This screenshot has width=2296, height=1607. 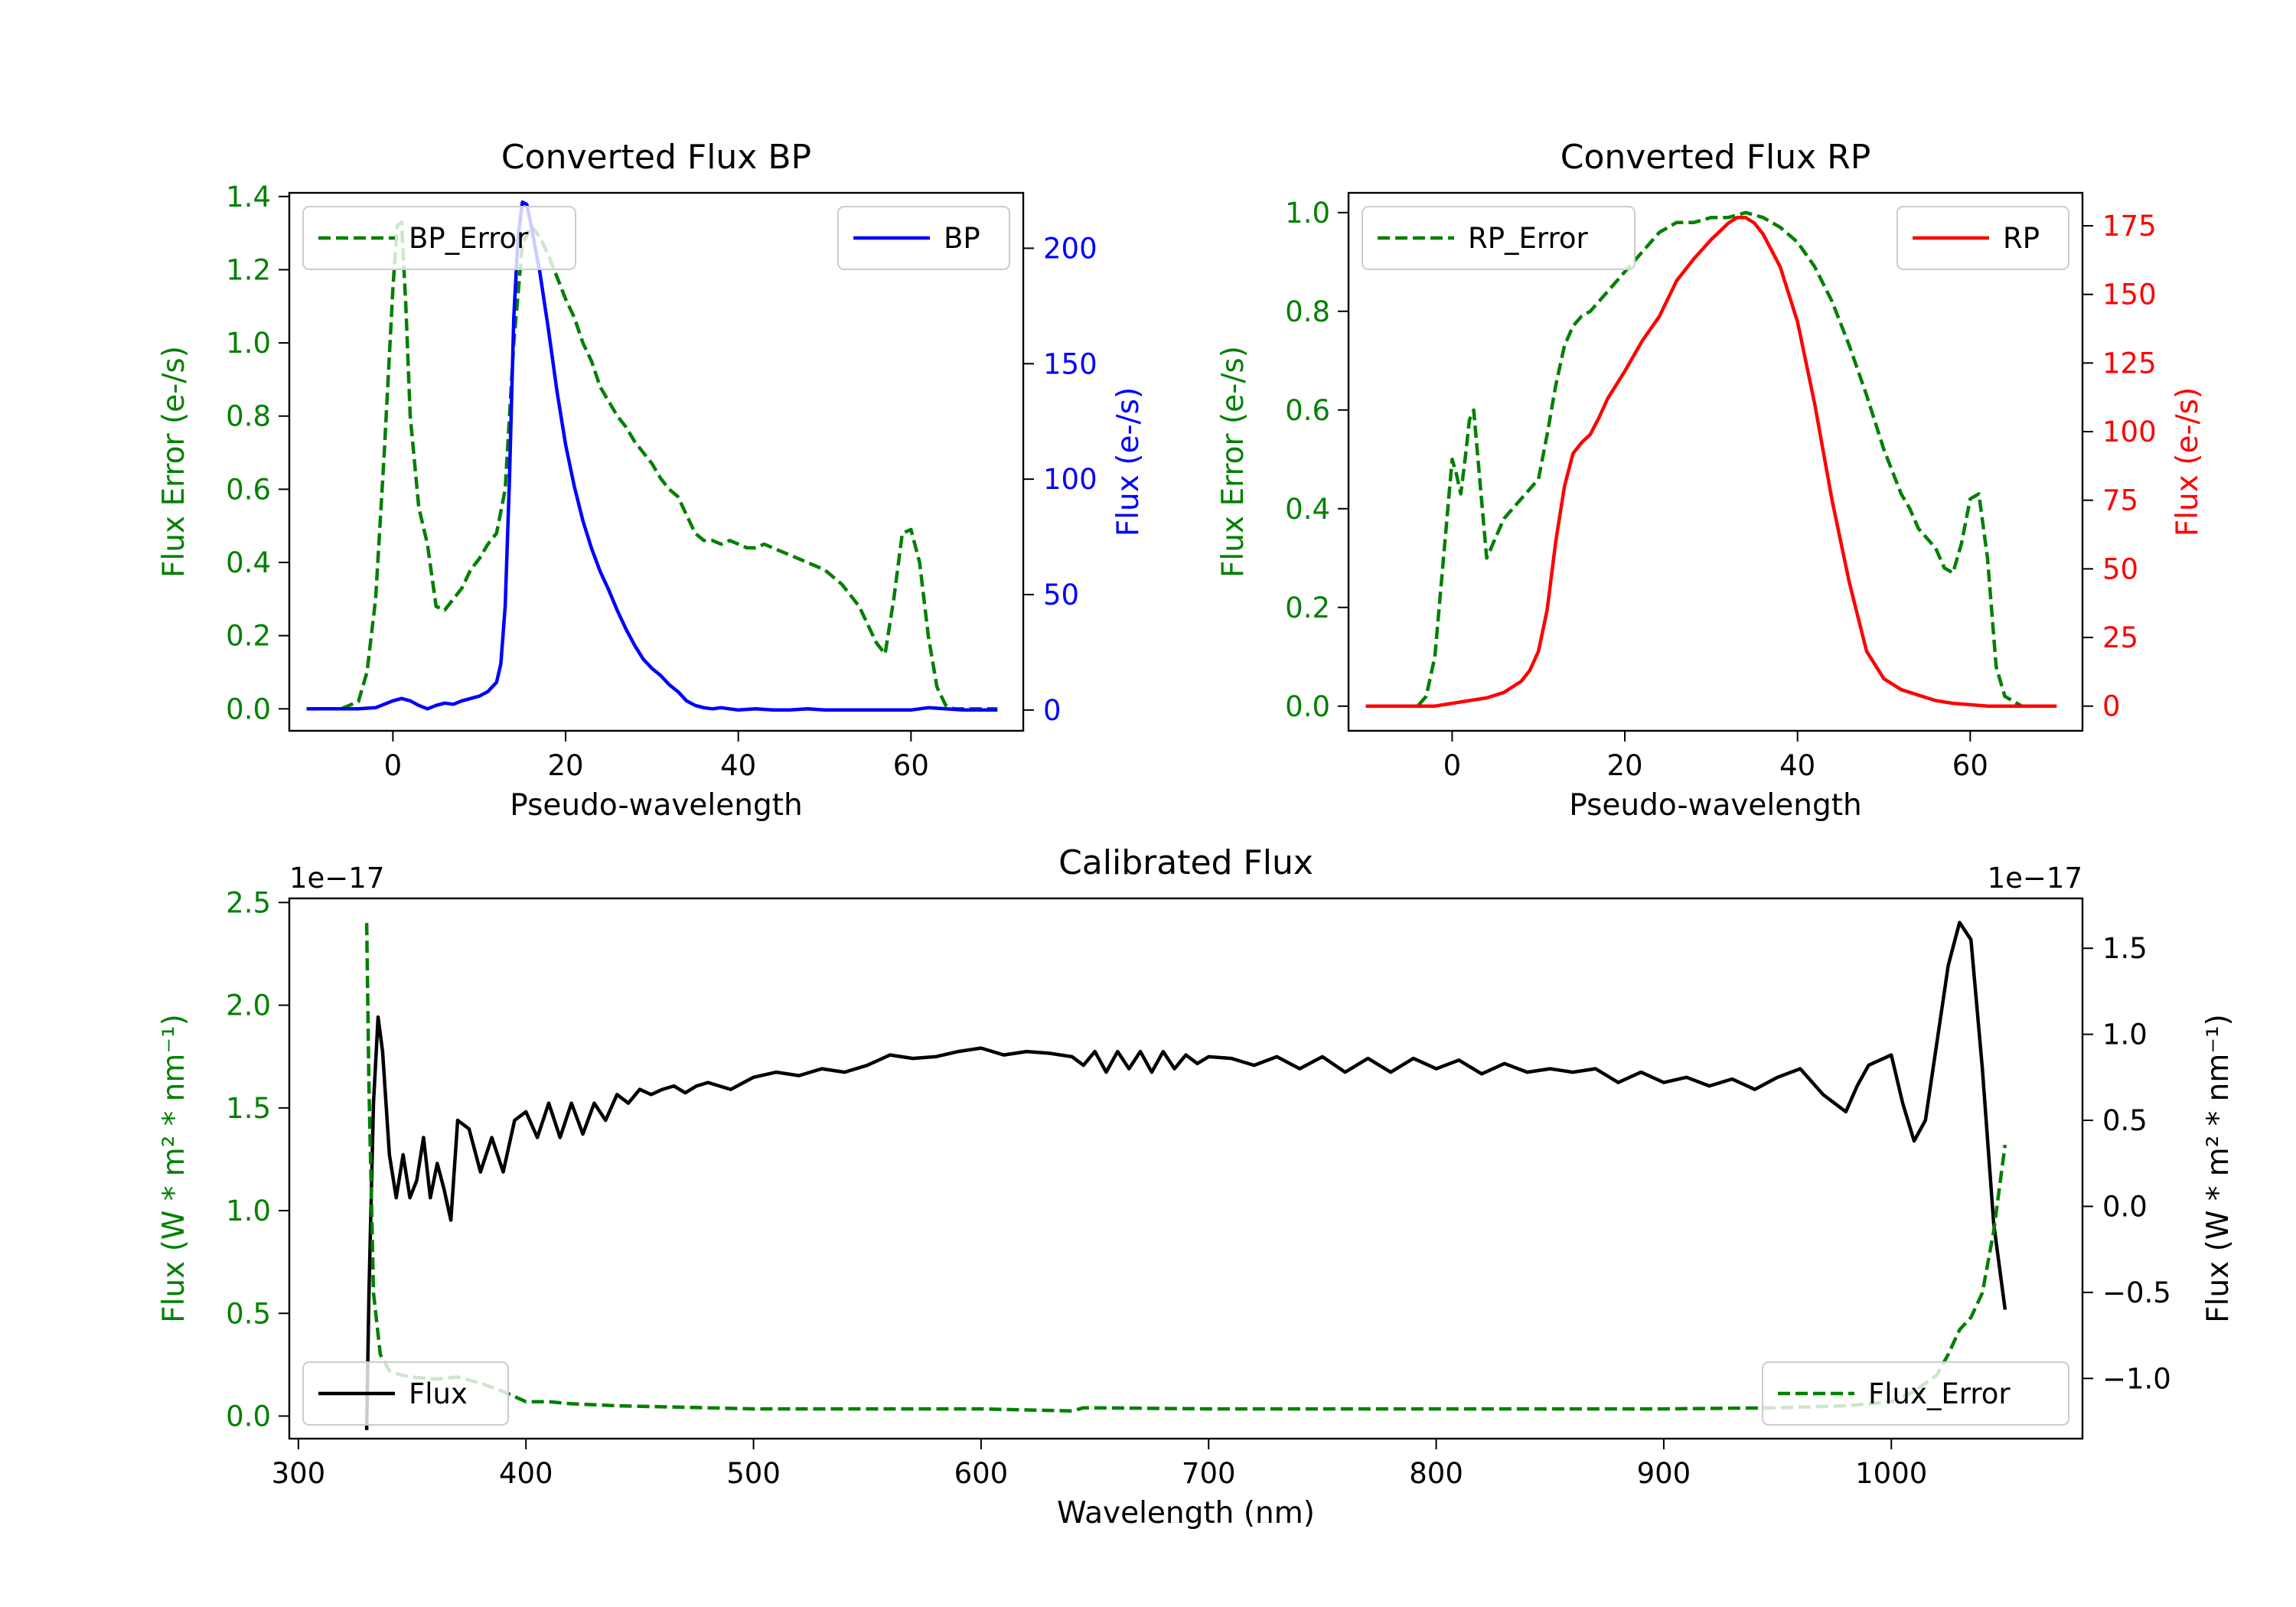 What do you see at coordinates (1939, 1393) in the screenshot?
I see `legend-label: Flux_Error` at bounding box center [1939, 1393].